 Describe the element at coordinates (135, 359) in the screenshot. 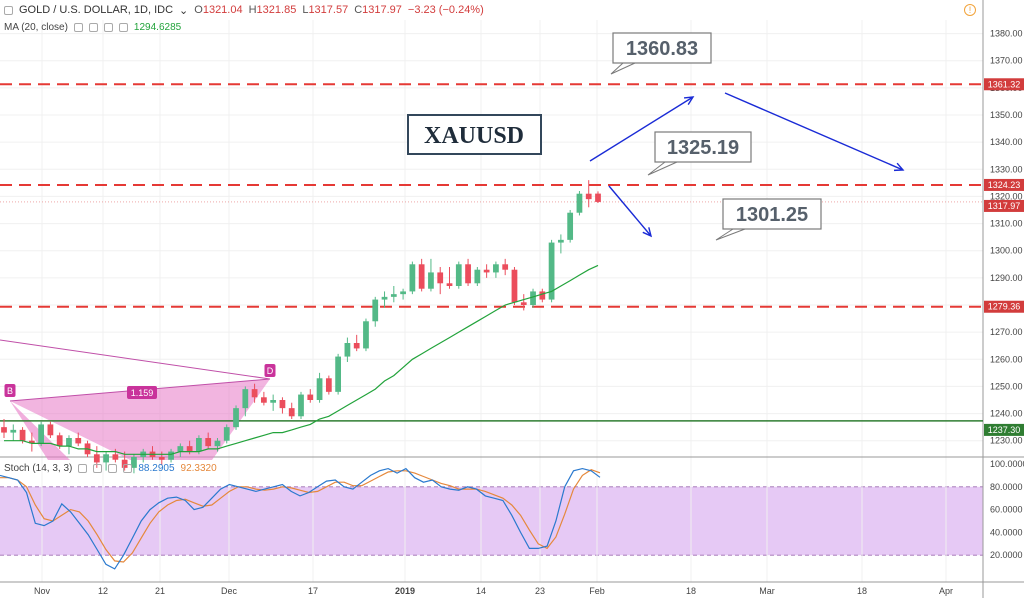

I see `pattern-line` at that location.